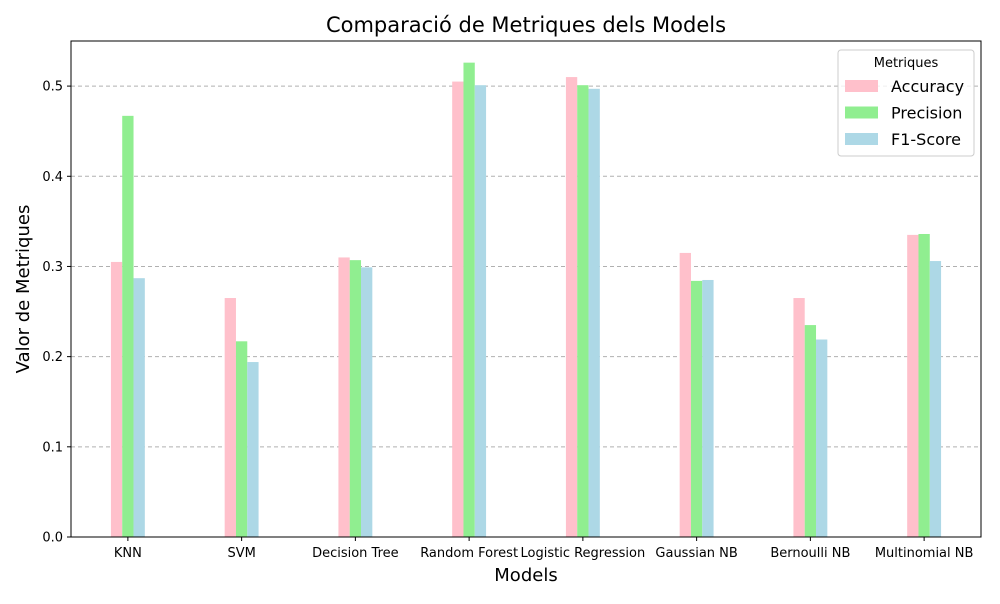  What do you see at coordinates (469, 299) in the screenshot?
I see `bar-precision-random-forest` at bounding box center [469, 299].